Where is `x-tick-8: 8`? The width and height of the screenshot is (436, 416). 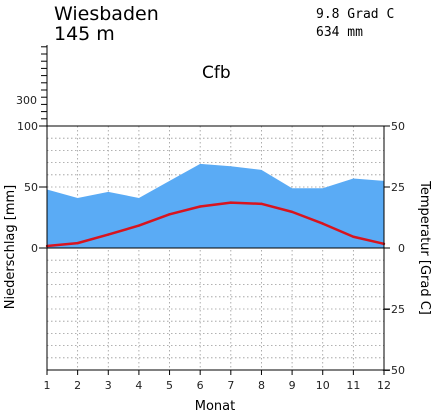
x-tick-8: 8 is located at coordinates (261, 385).